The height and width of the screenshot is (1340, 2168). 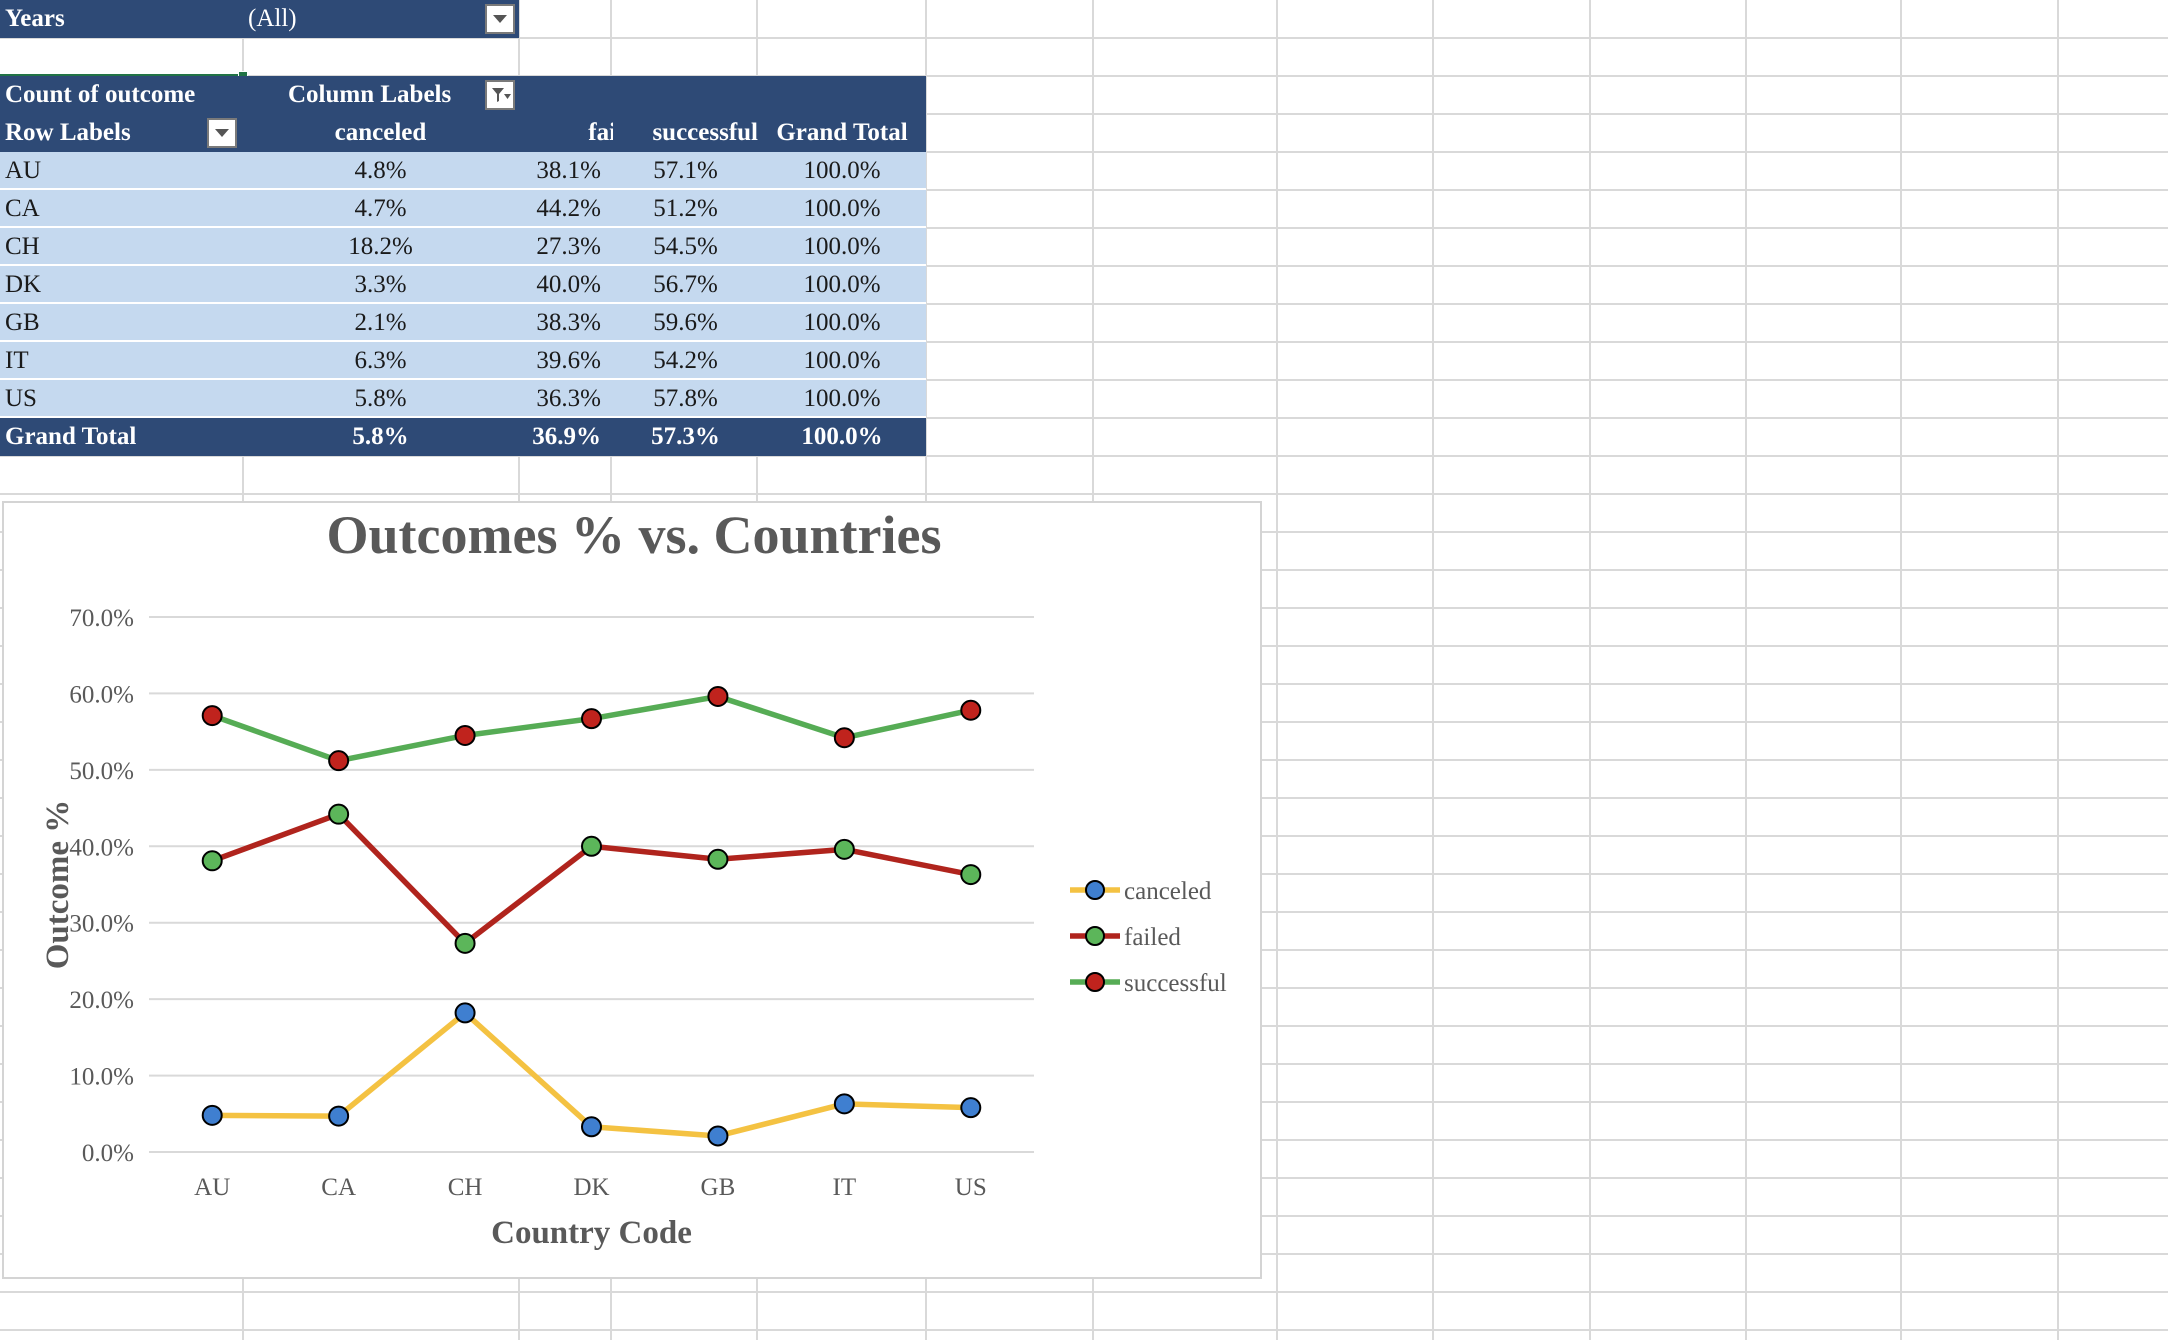 What do you see at coordinates (380, 209) in the screenshot?
I see `value-cell: 4.7%` at bounding box center [380, 209].